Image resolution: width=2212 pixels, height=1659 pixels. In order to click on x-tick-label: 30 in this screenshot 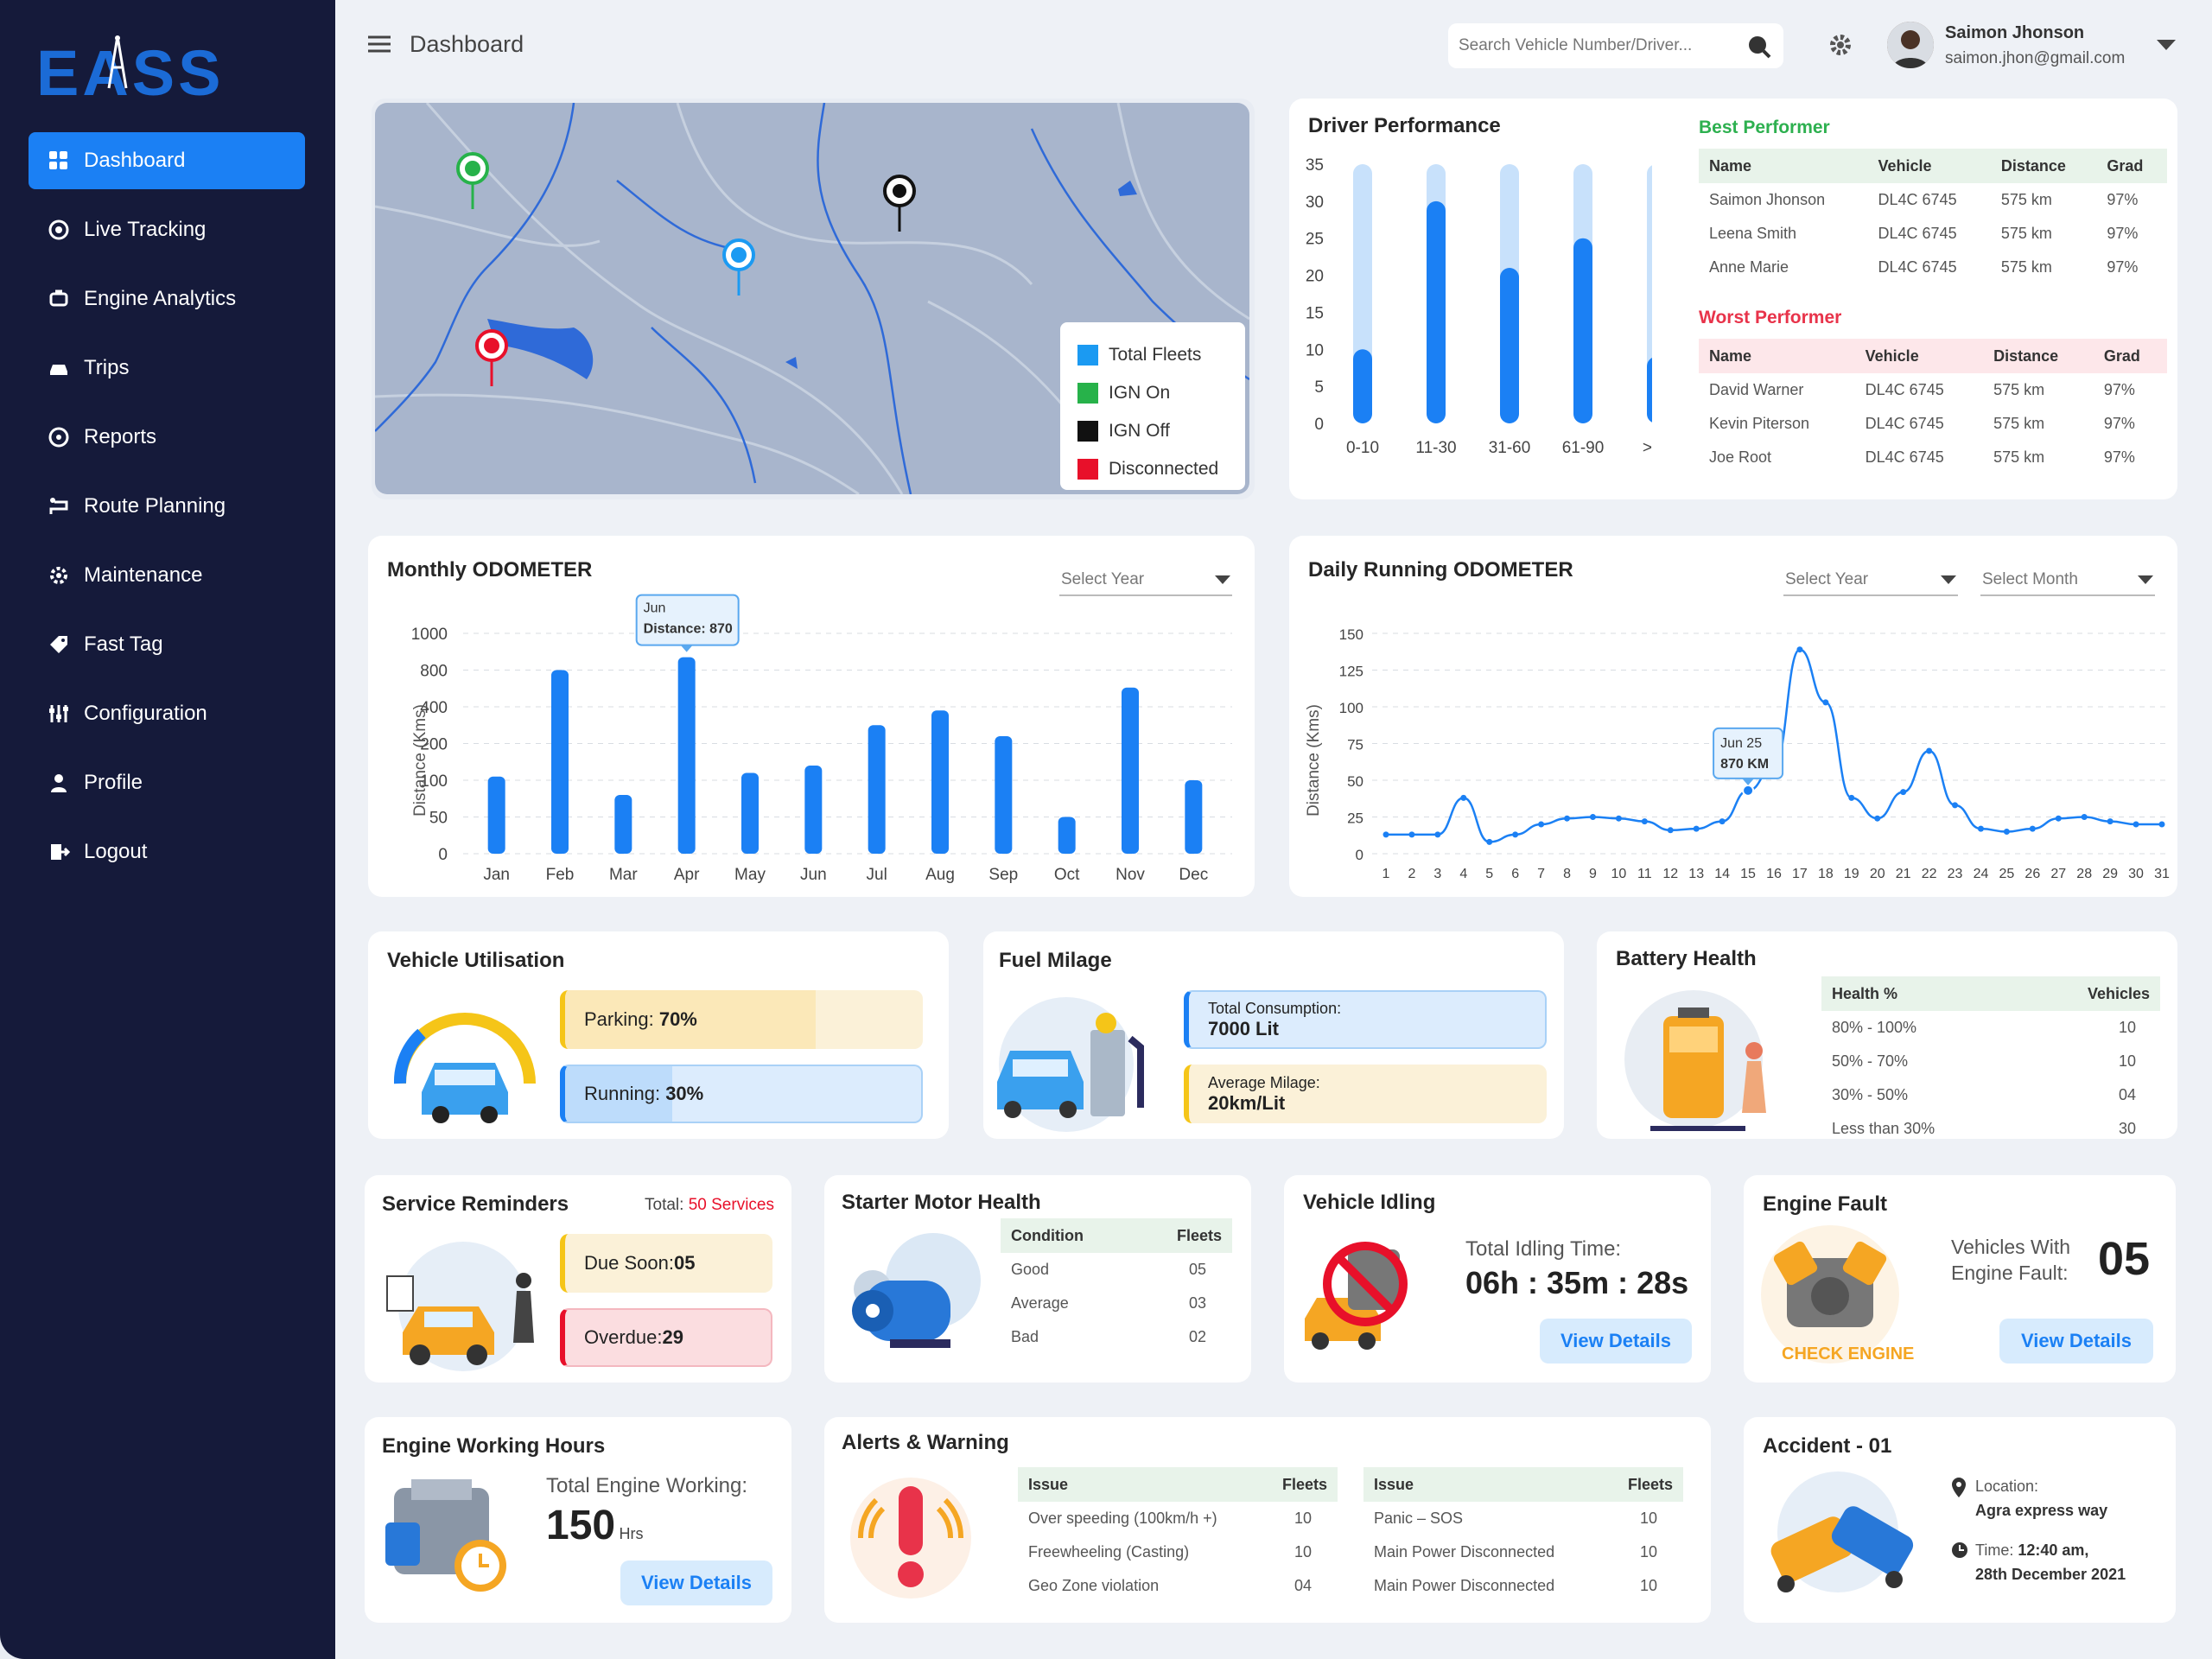, I will do `click(2136, 874)`.